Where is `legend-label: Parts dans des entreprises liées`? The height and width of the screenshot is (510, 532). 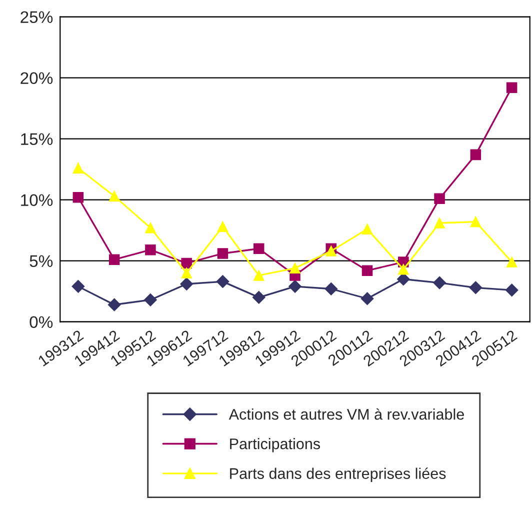
legend-label: Parts dans des entreprises liées is located at coordinates (338, 475).